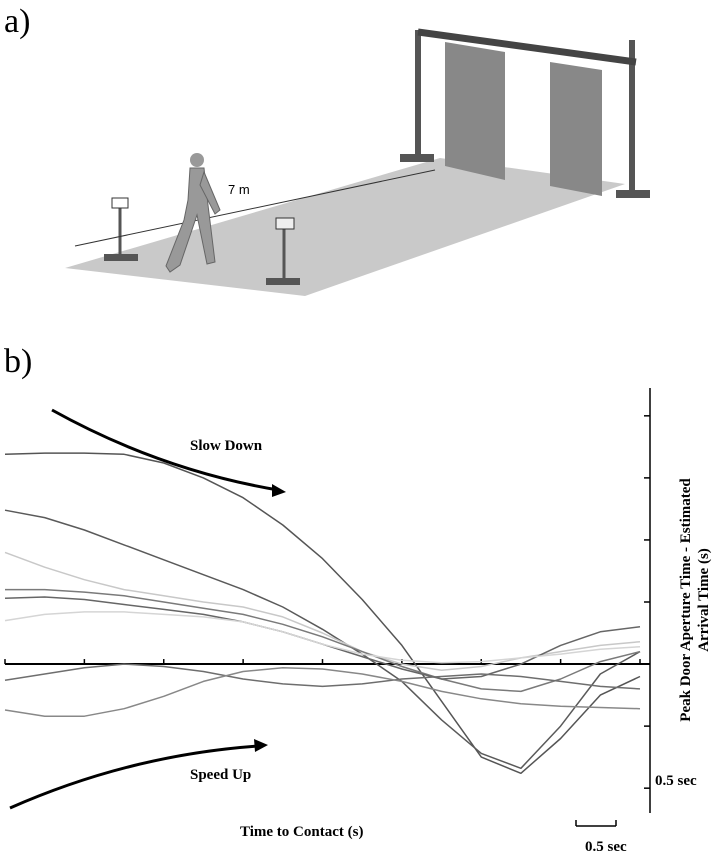 The height and width of the screenshot is (856, 721). Describe the element at coordinates (239, 189) in the screenshot. I see `distance-label: 7 m` at that location.